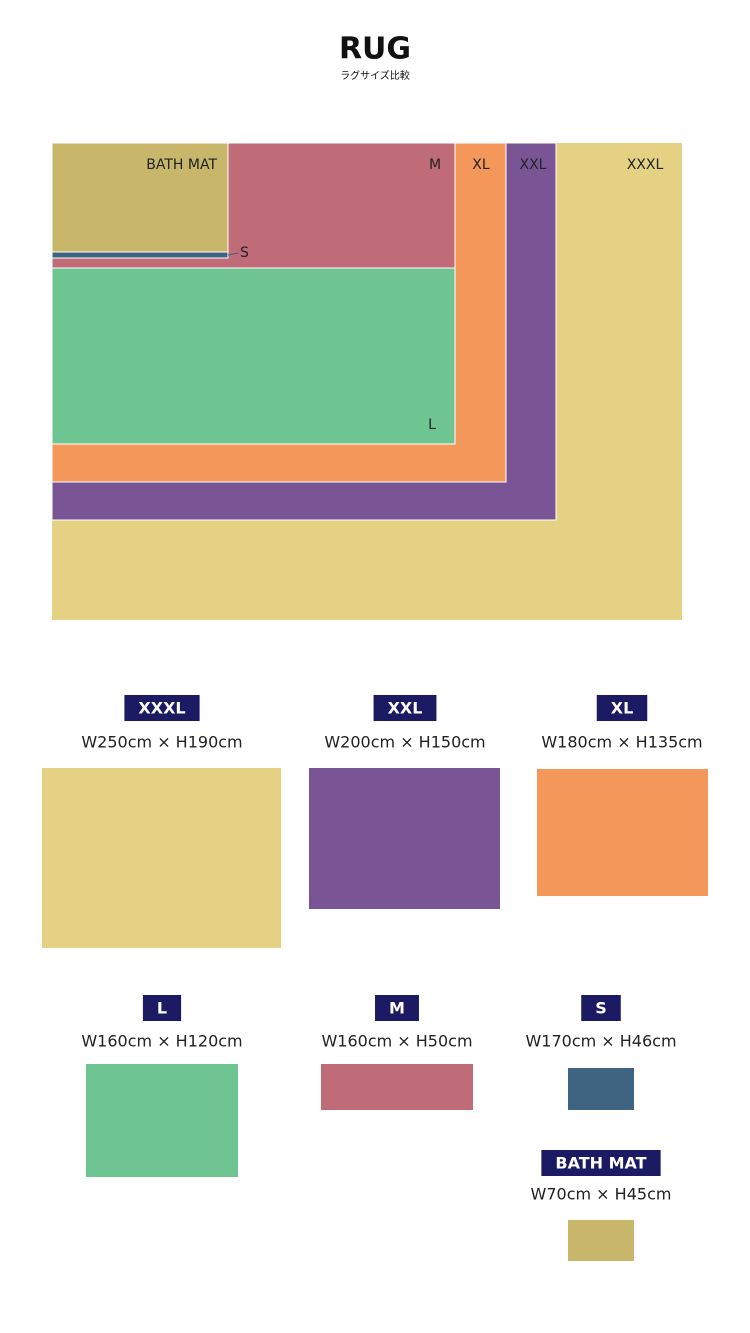 Image resolution: width=750 pixels, height=1333 pixels. I want to click on size-name: S, so click(601, 1008).